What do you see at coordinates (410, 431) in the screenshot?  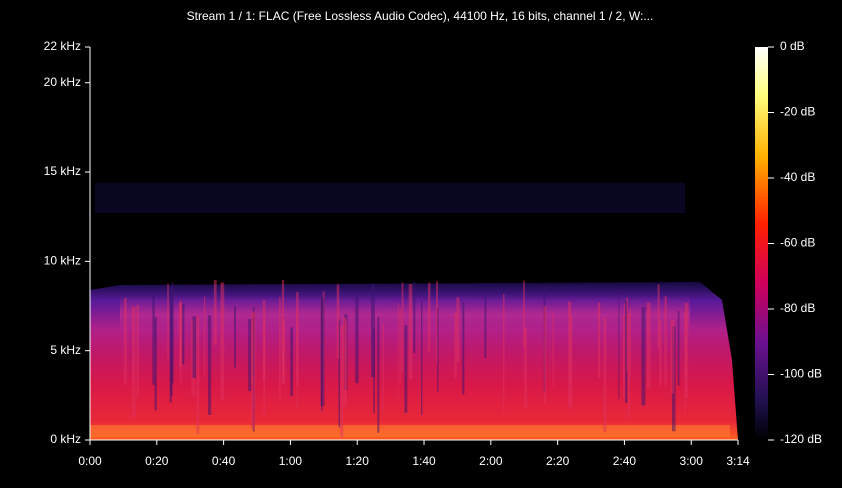 I see `spectrum-low` at bounding box center [410, 431].